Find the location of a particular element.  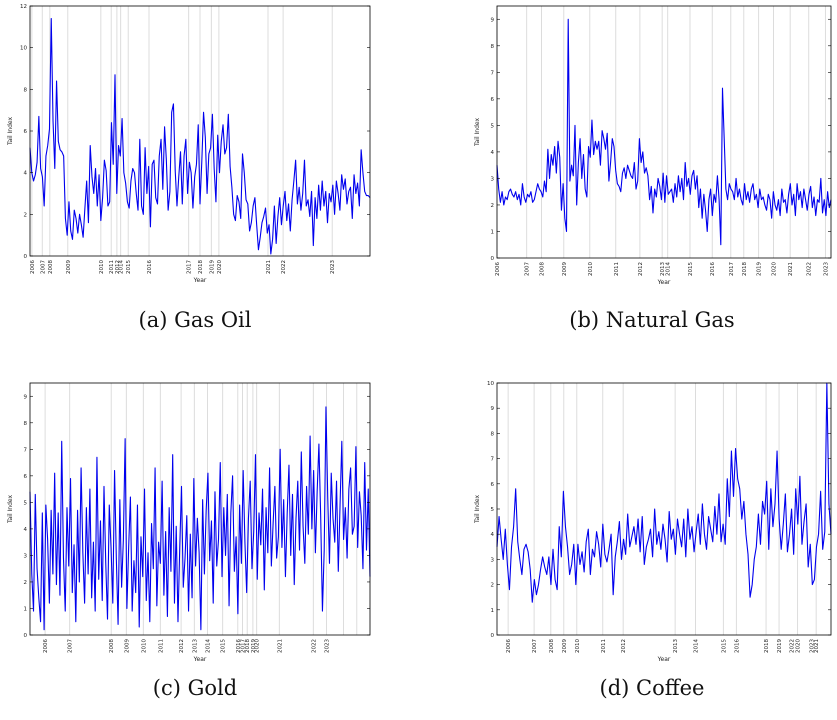

x-tick-label: 2023 is located at coordinates (812, 646).